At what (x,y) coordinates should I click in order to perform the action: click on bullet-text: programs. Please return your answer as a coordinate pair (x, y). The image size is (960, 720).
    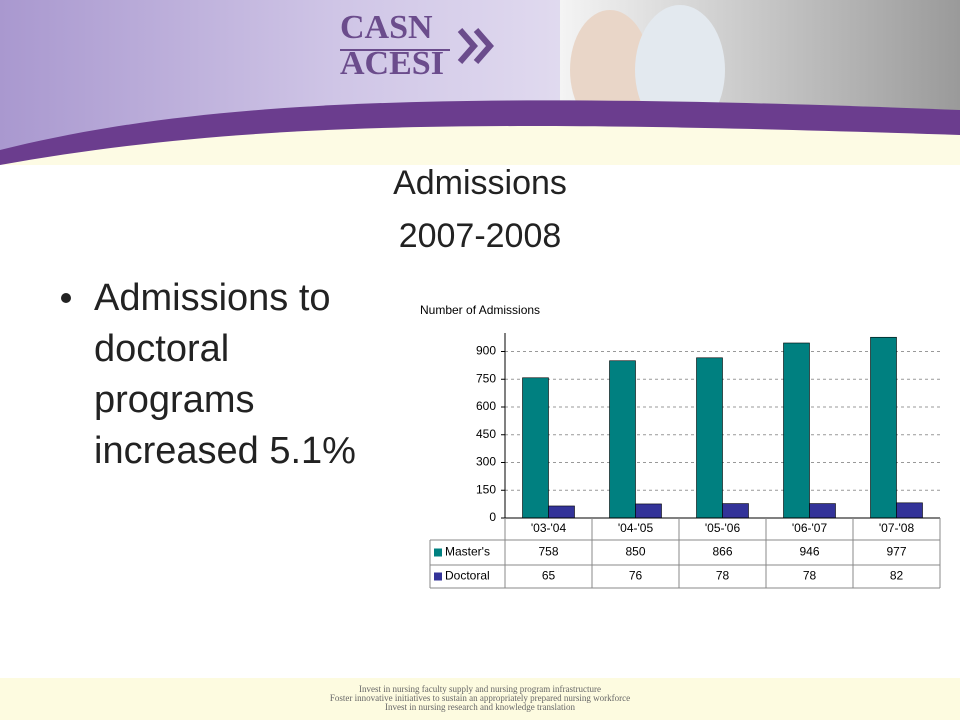
    Looking at the image, I should click on (174, 400).